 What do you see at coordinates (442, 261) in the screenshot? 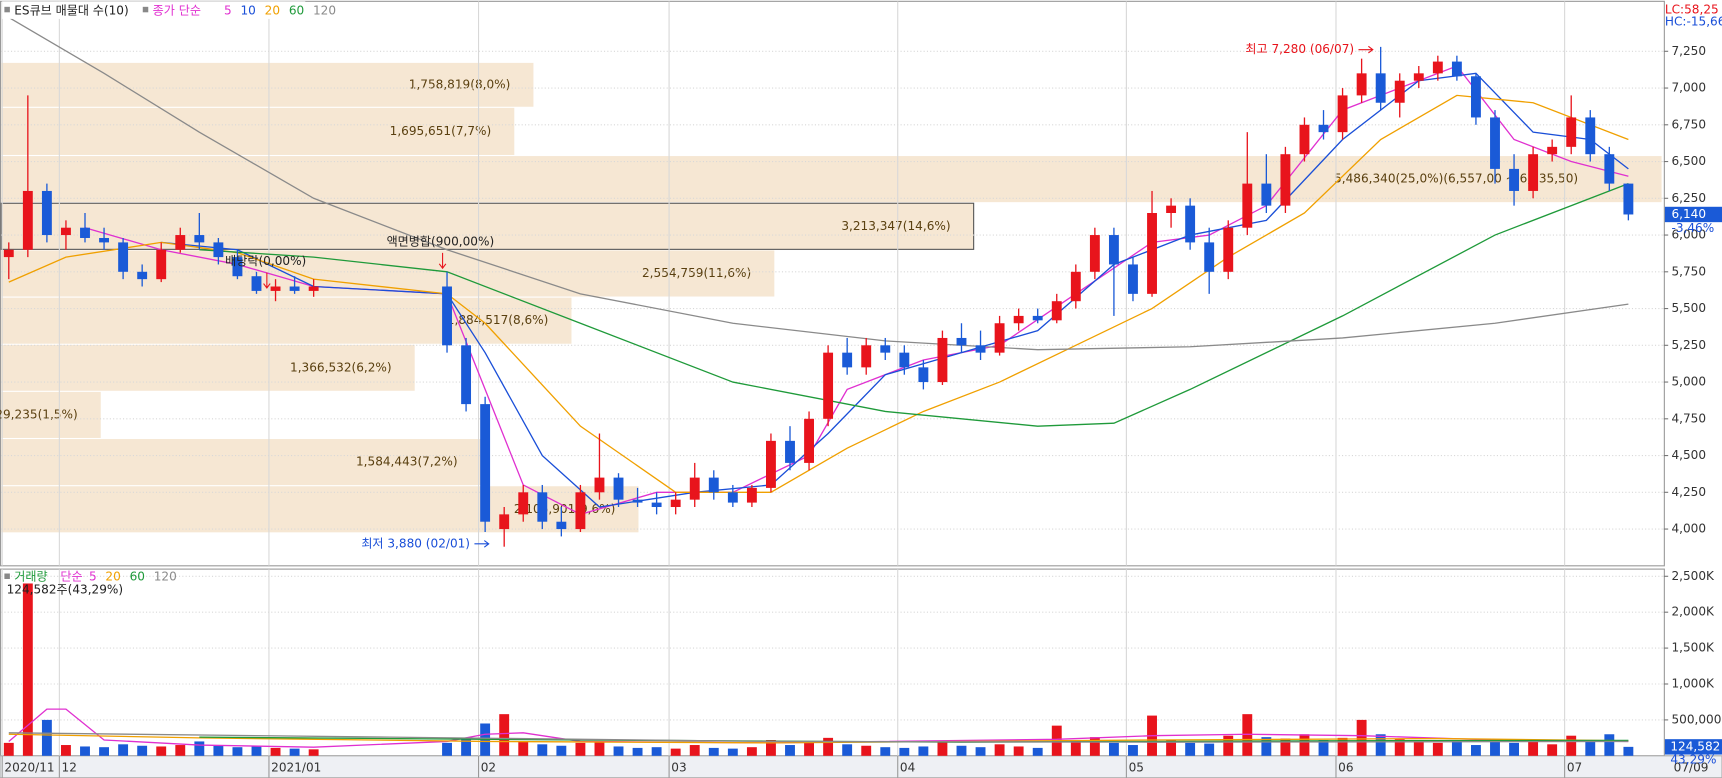
I see `merge-arrow` at bounding box center [442, 261].